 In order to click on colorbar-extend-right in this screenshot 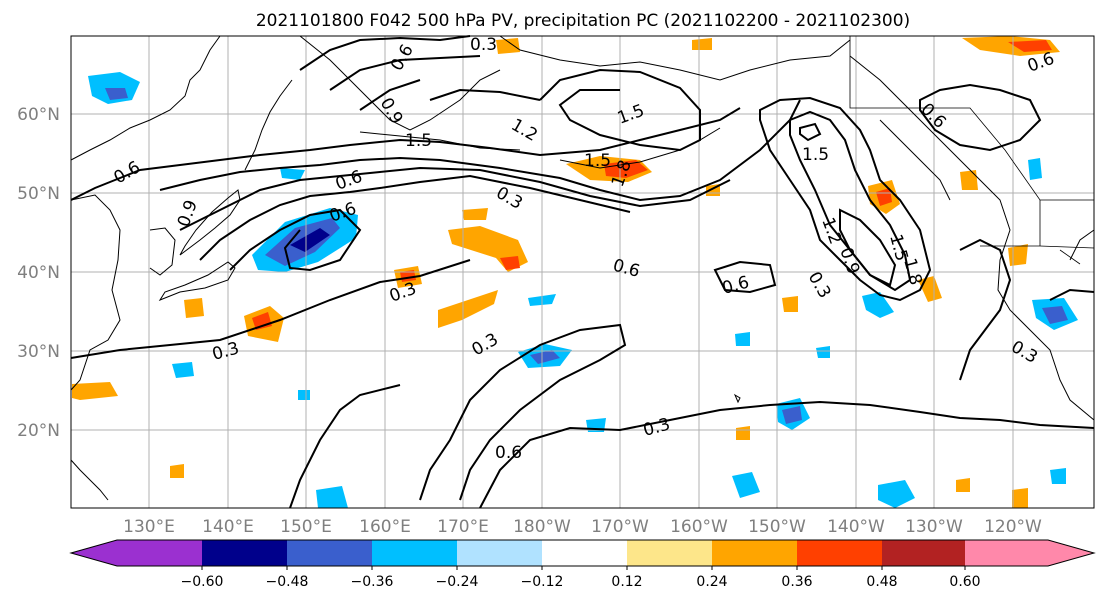, I will do `click(1071, 553)`.